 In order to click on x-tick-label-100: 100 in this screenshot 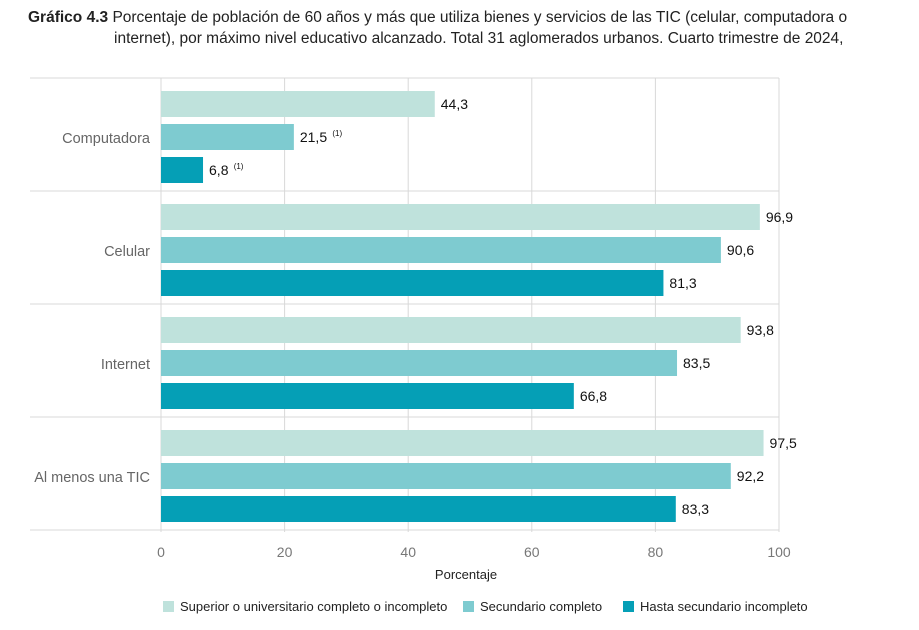, I will do `click(779, 552)`.